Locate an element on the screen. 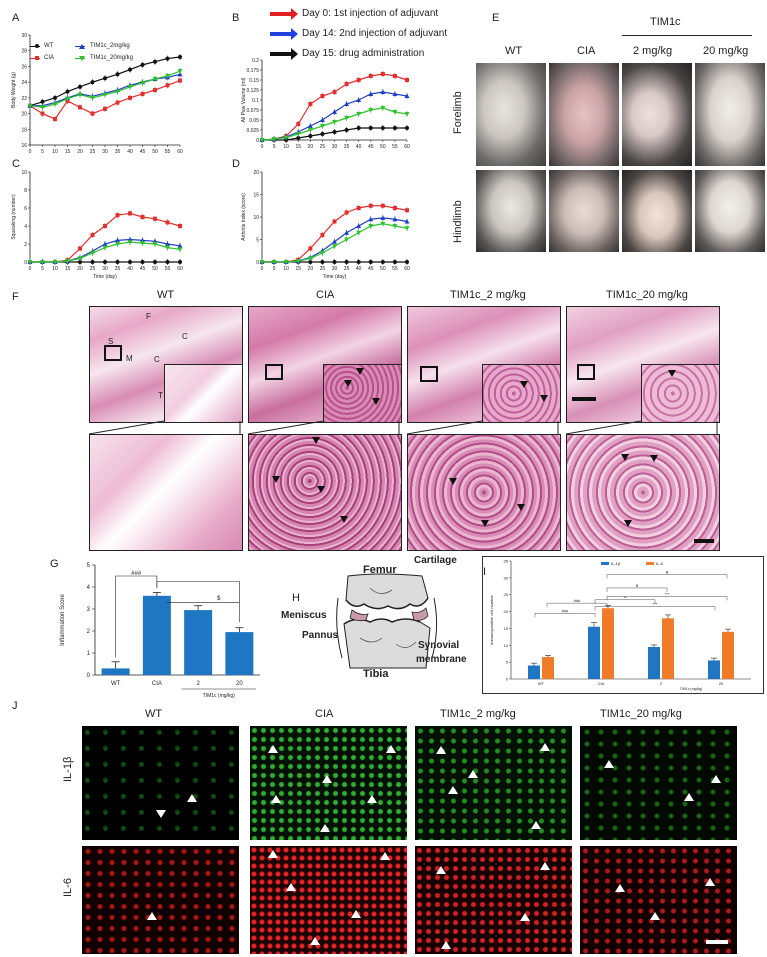  y-tick-label: 5 is located at coordinates (257, 241).